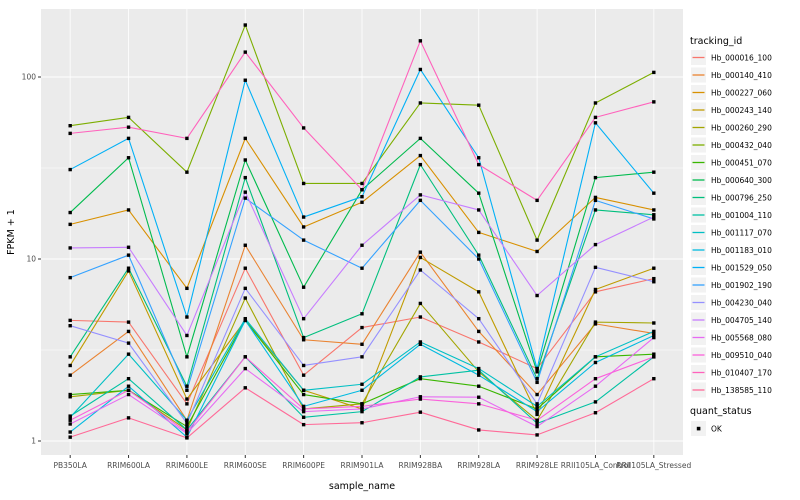 Image resolution: width=800 pixels, height=500 pixels. I want to click on legend-label: Hb_000432_040, so click(741, 145).